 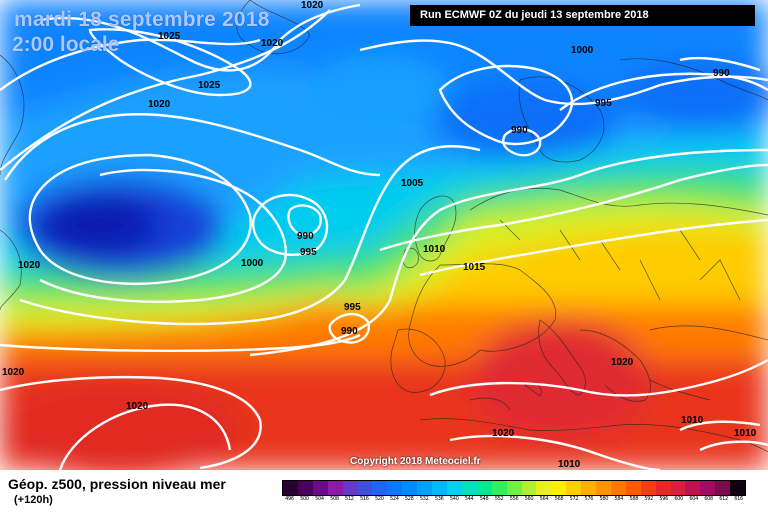 What do you see at coordinates (474, 267) in the screenshot?
I see `isobar-label: 1015` at bounding box center [474, 267].